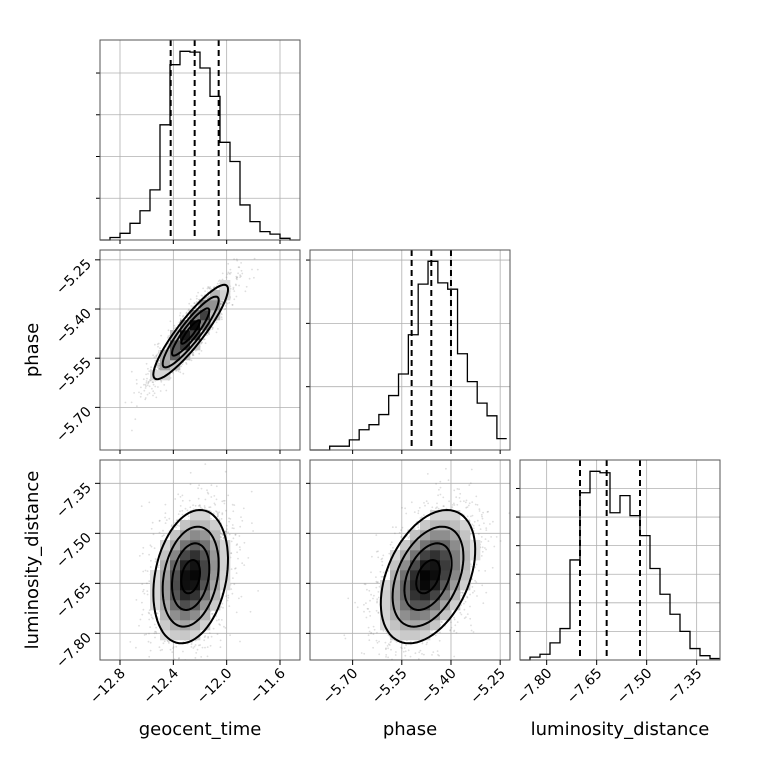 The width and height of the screenshot is (760, 760). Describe the element at coordinates (618, 560) in the screenshot. I see `hist-panel-luminosity_distance` at that location.